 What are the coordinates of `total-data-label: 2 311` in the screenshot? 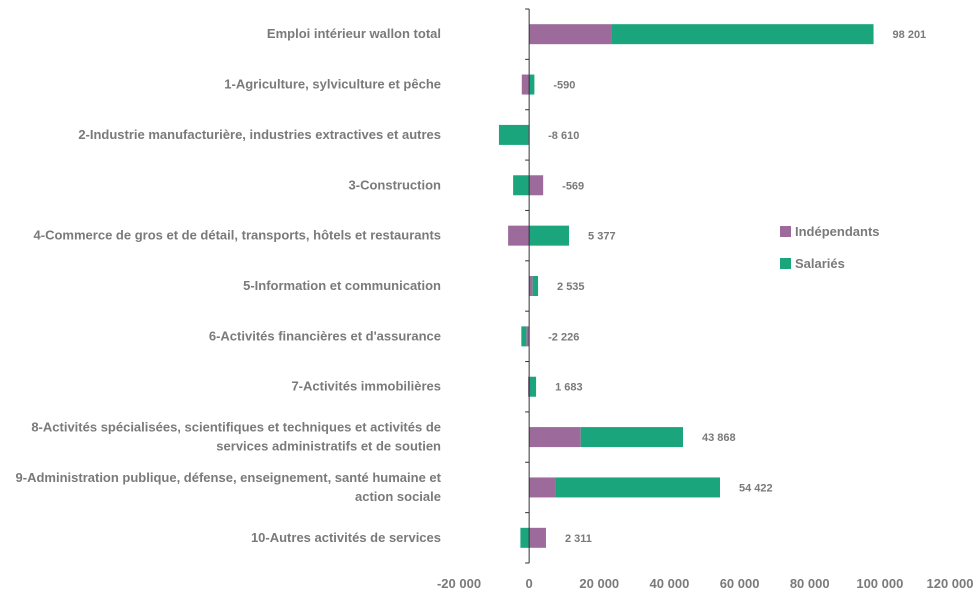 It's located at (578, 539).